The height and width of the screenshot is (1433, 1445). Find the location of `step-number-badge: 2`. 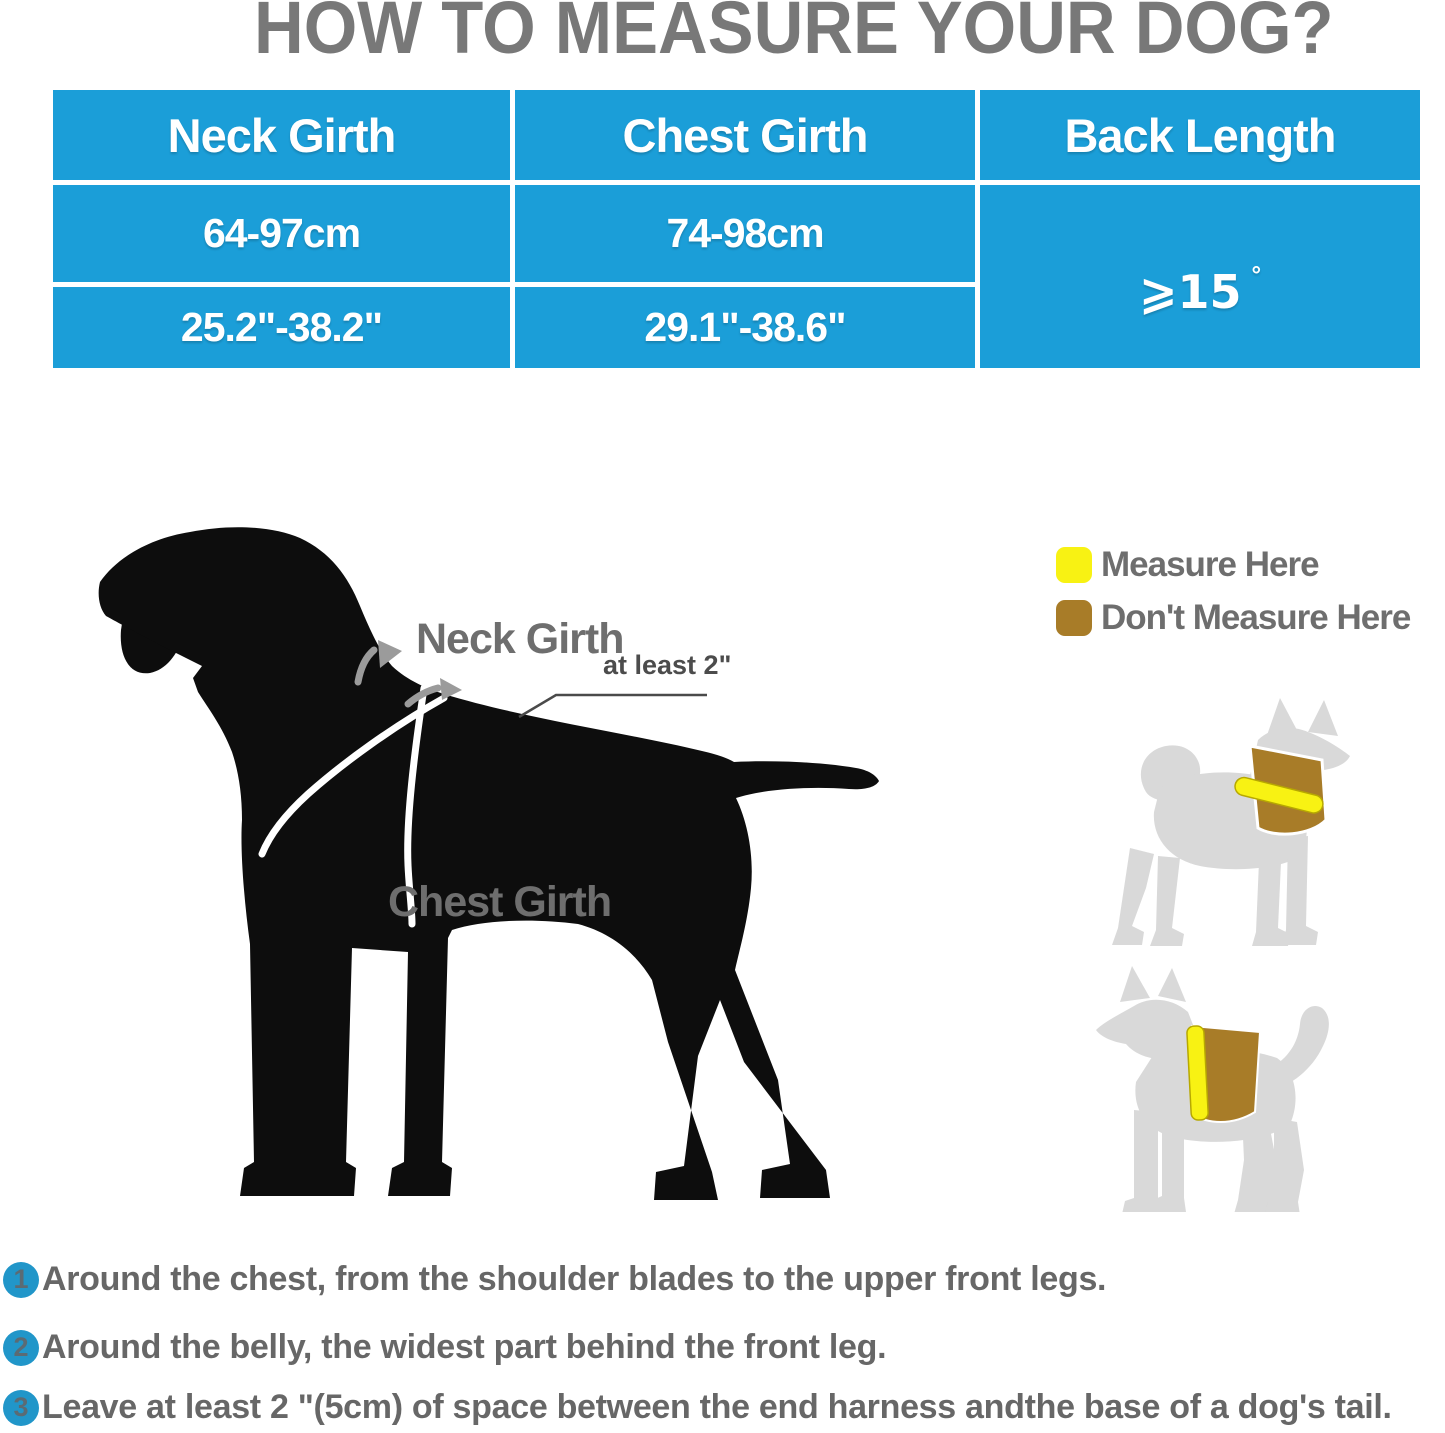

step-number-badge: 2 is located at coordinates (21, 1347).